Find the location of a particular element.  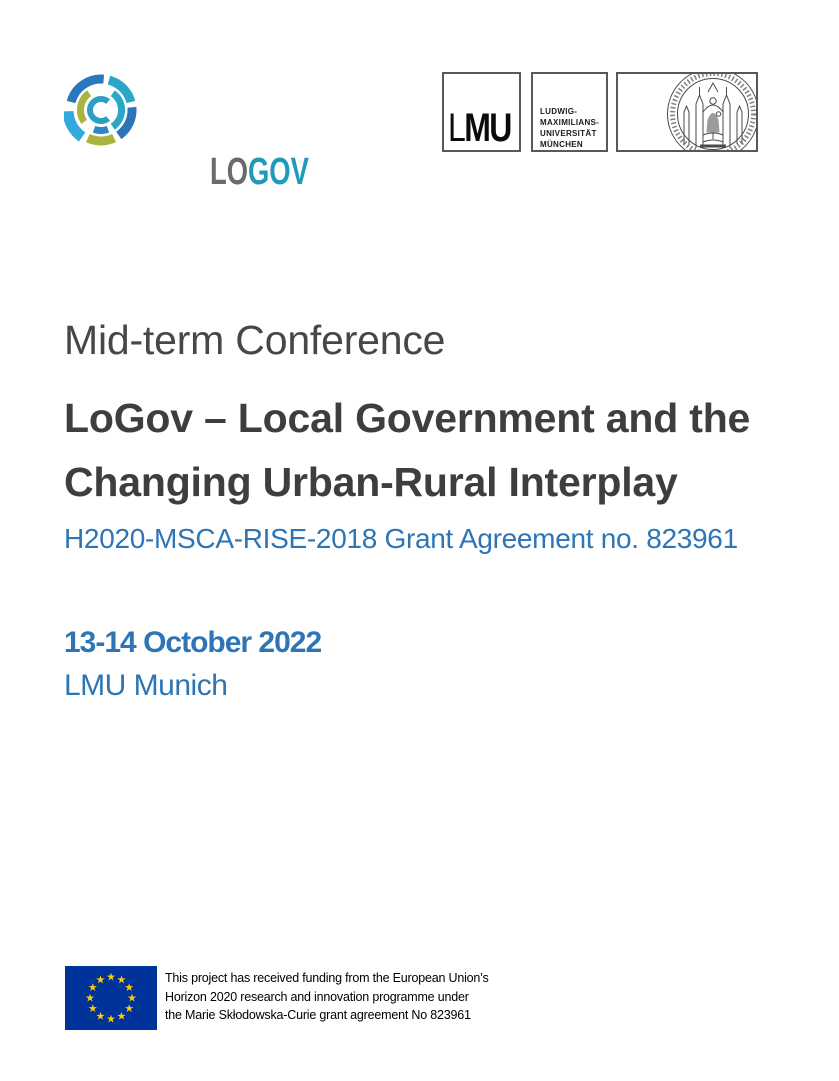

eu-flag-icon is located at coordinates (111, 998).